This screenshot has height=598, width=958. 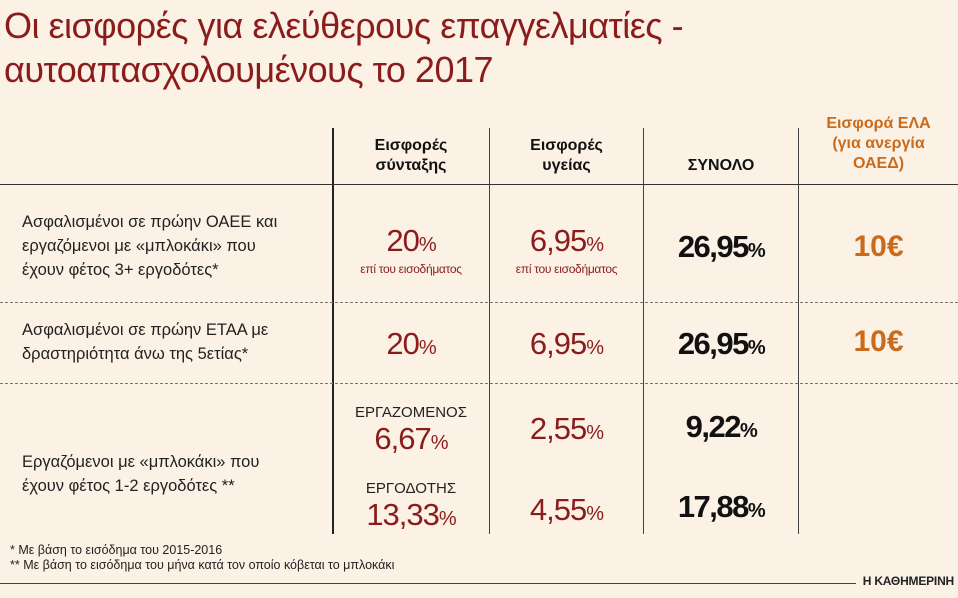 What do you see at coordinates (411, 240) in the screenshot?
I see `pension-value: 20%` at bounding box center [411, 240].